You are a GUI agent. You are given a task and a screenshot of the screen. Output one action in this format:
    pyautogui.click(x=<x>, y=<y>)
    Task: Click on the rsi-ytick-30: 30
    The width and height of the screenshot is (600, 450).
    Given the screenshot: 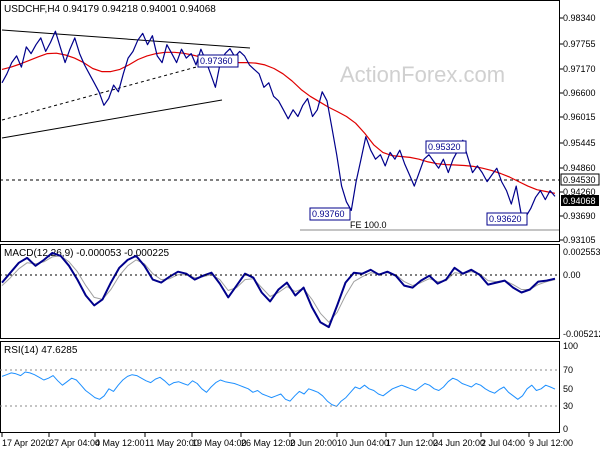 What is the action you would take?
    pyautogui.click(x=568, y=406)
    